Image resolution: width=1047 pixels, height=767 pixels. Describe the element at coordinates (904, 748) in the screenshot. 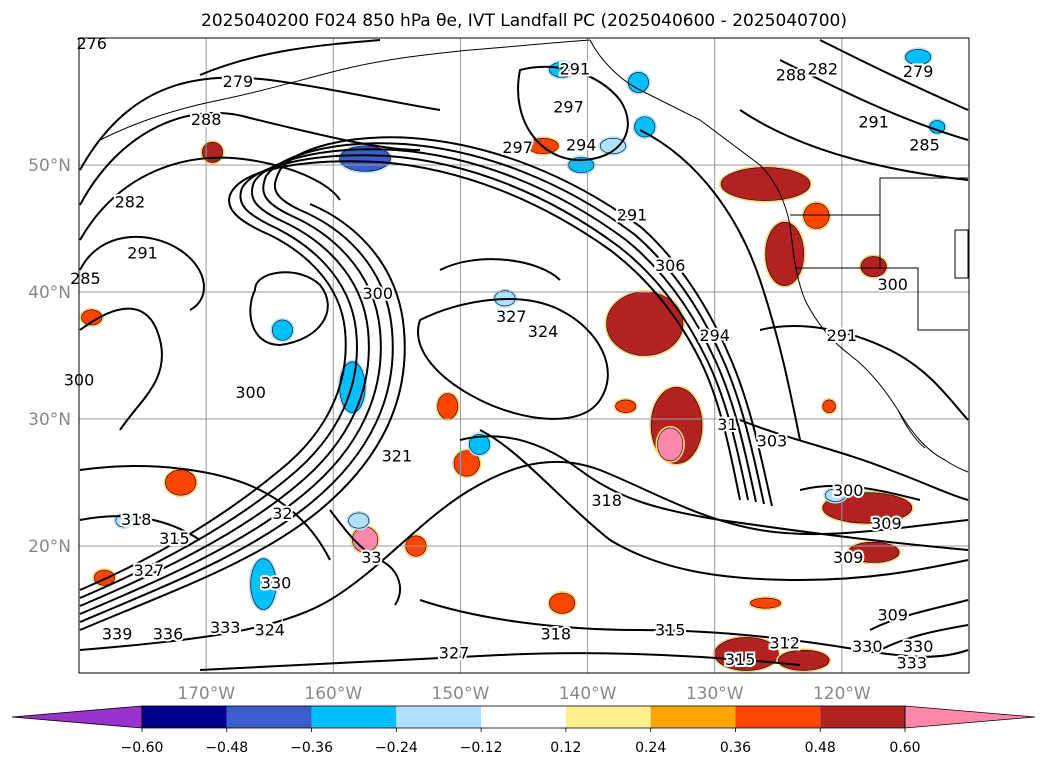

I see `colorbar-tick-label: 0.60` at that location.